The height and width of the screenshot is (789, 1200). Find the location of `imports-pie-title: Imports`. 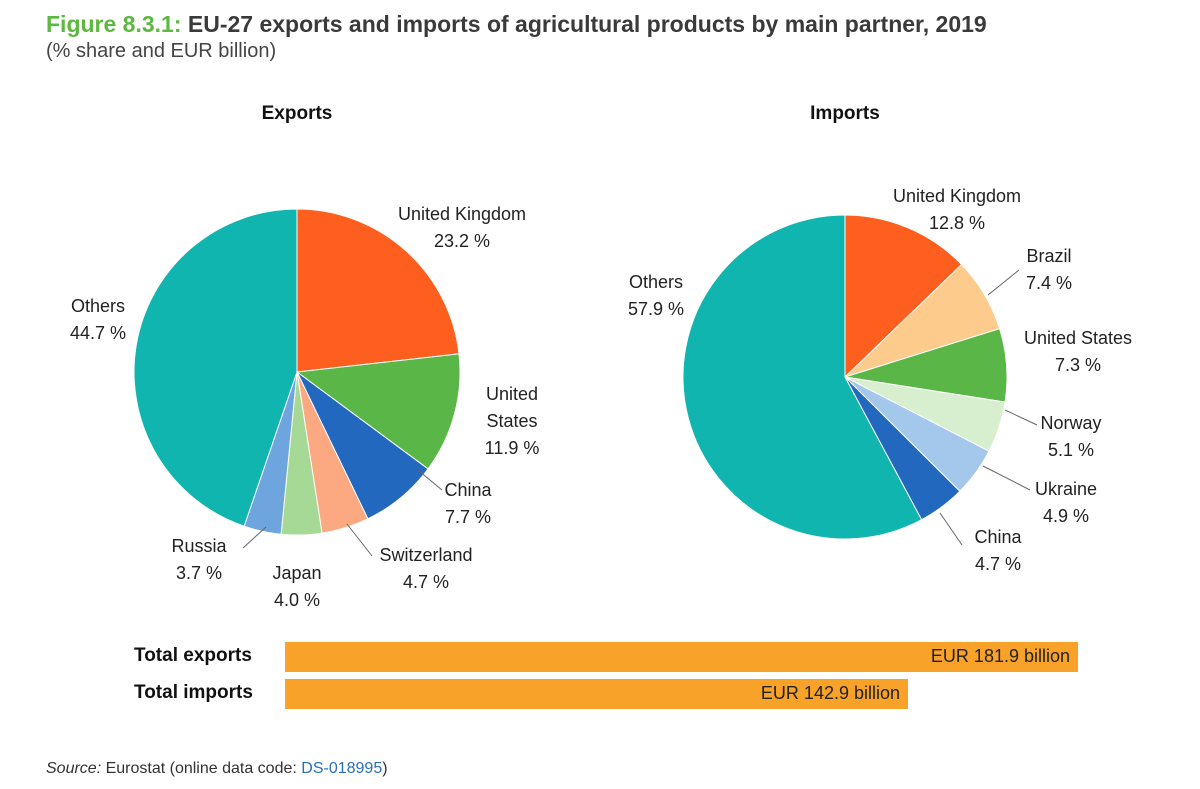

imports-pie-title: Imports is located at coordinates (845, 113).